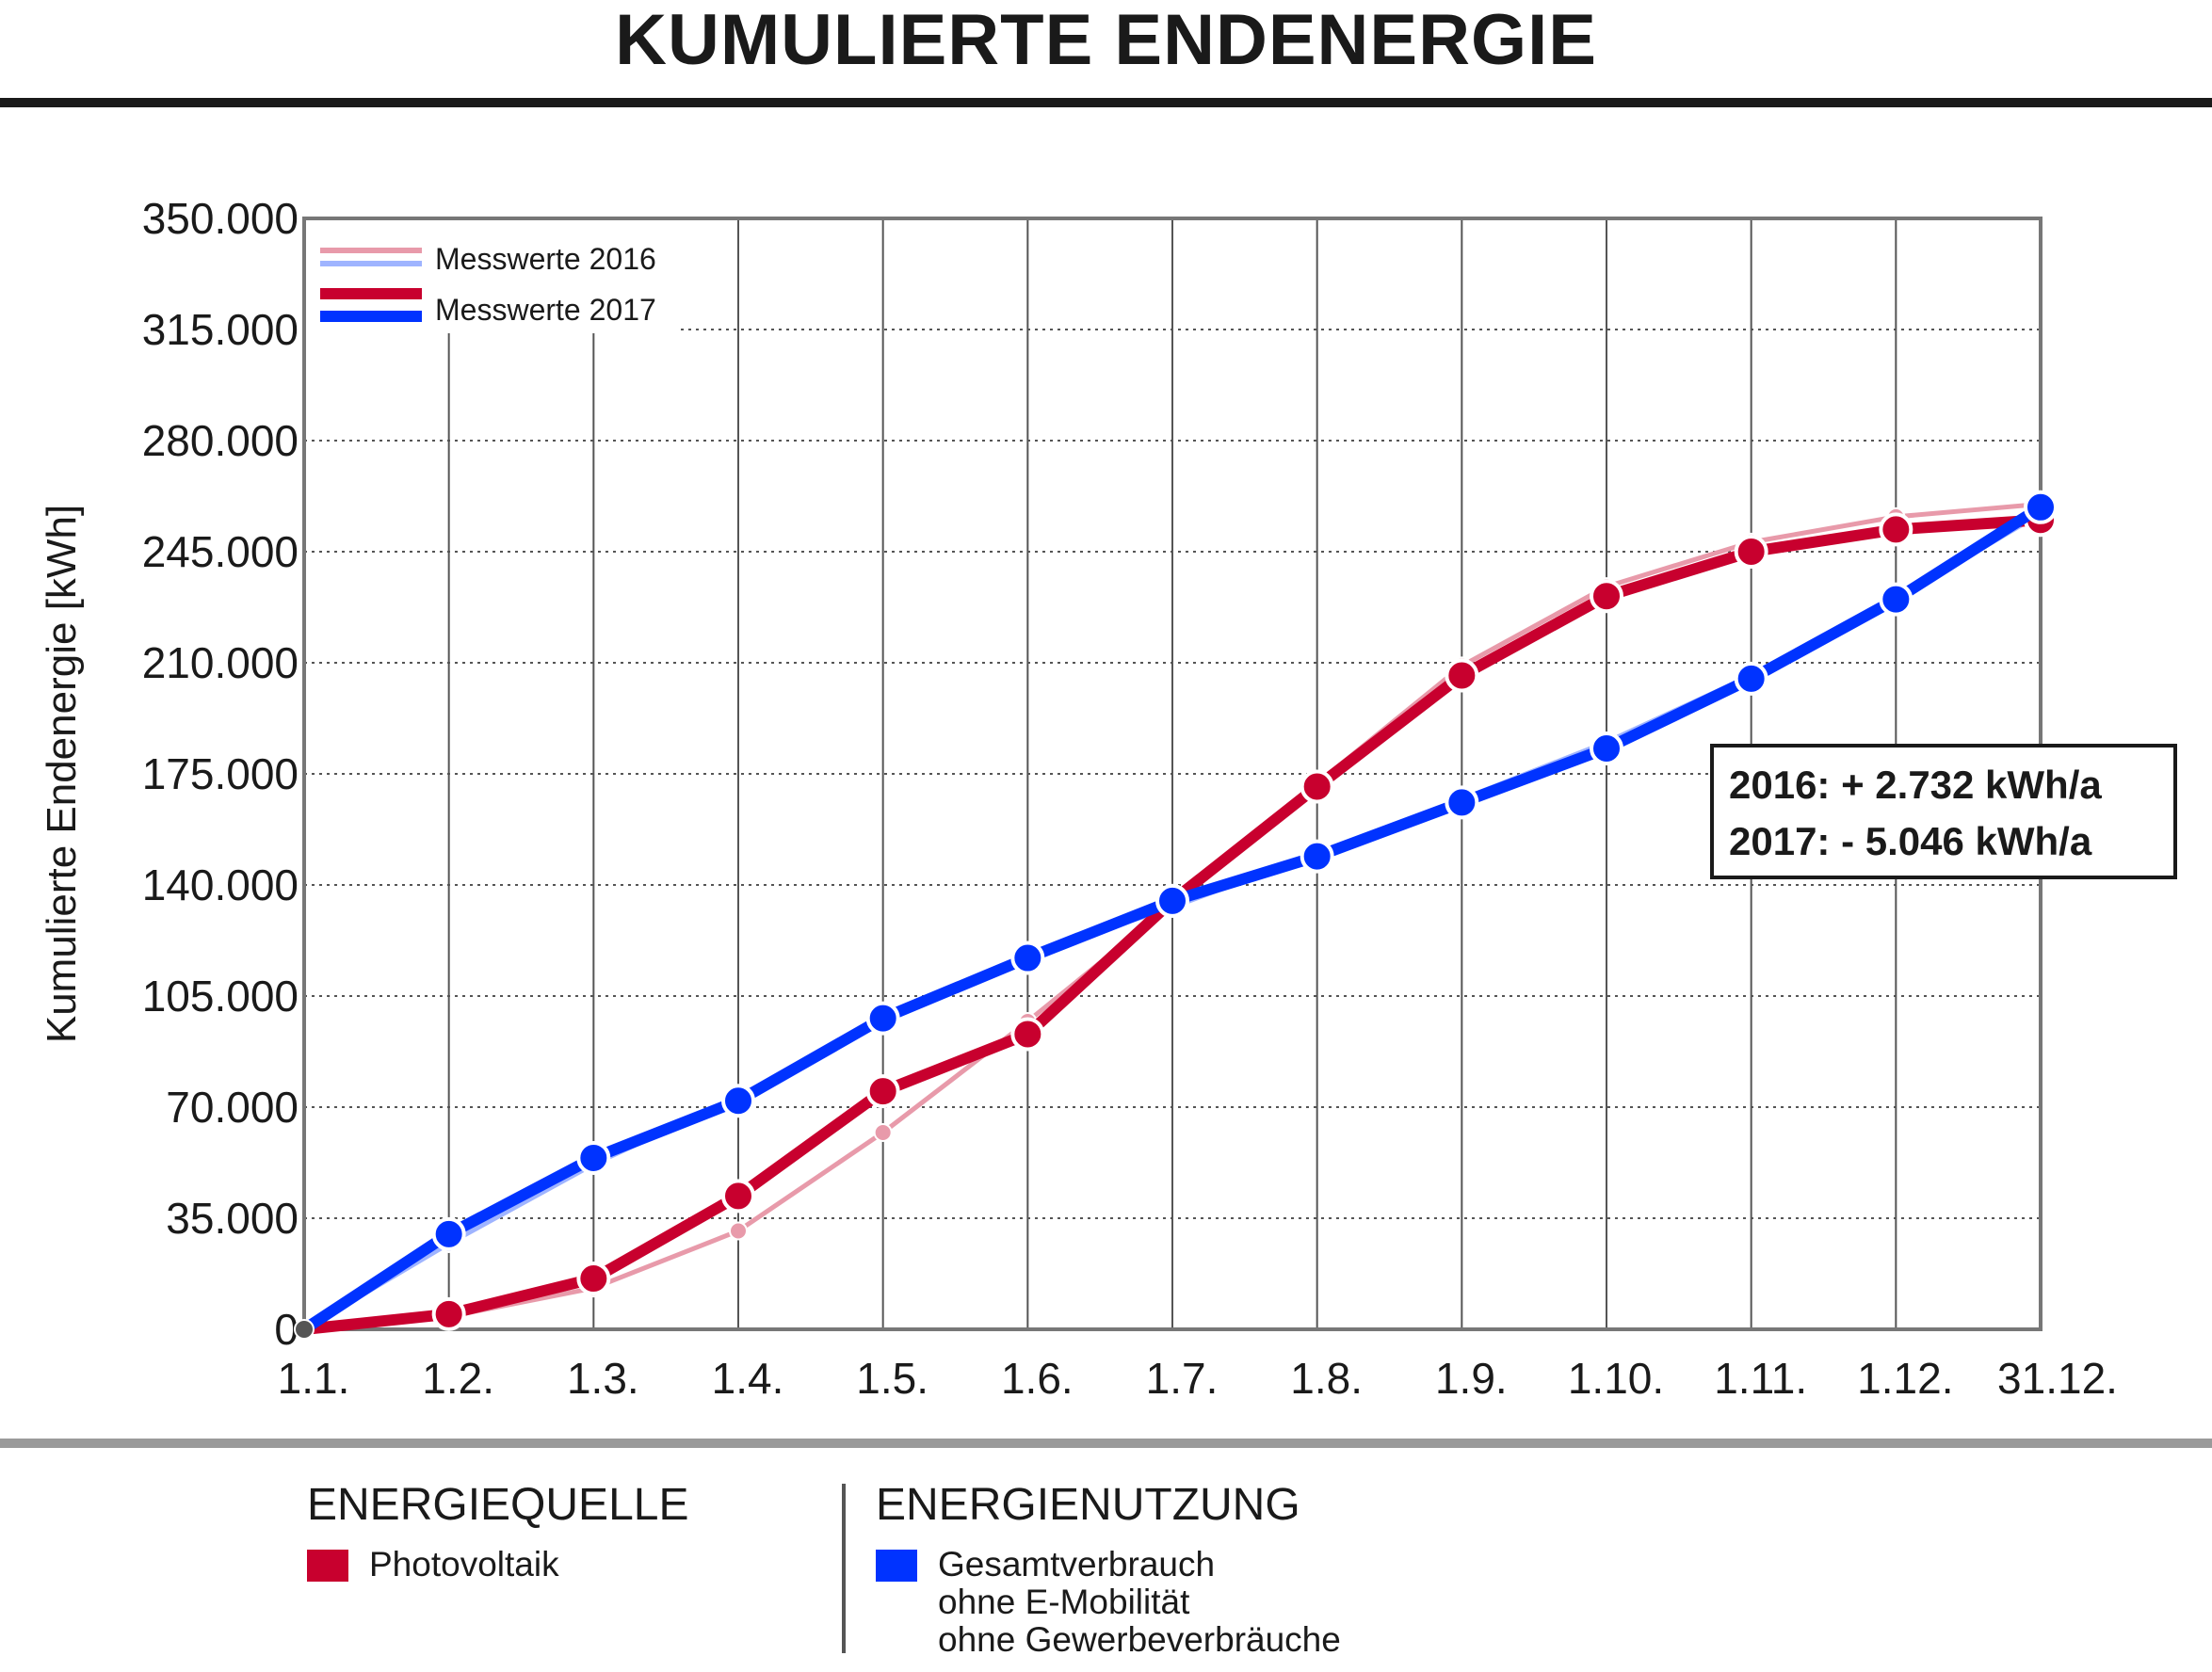  I want to click on legend-label-2017: Messwerte 2017, so click(545, 310).